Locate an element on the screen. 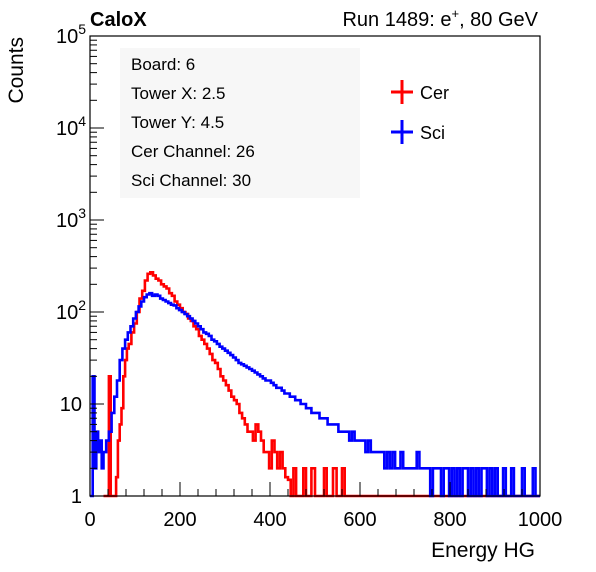  x-tick-label: 800 is located at coordinates (449, 520).